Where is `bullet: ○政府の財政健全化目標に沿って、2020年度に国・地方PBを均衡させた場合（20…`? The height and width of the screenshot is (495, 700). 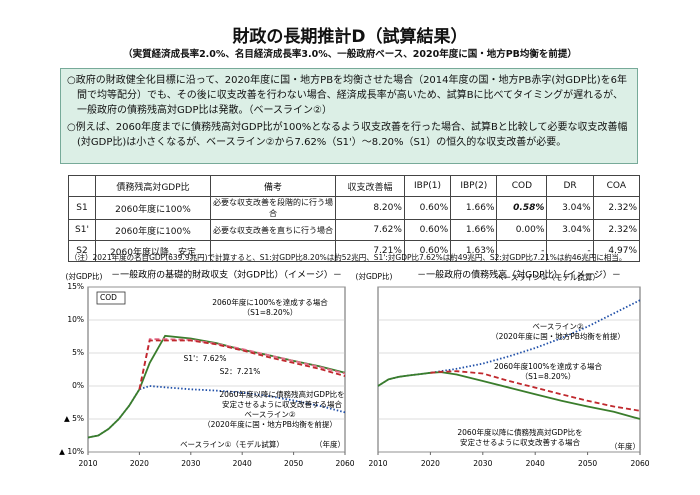
bullet: ○政府の財政健全化目標に沿って、2020年度に国・地方PBを均衡させた場合（20… is located at coordinates (347, 95).